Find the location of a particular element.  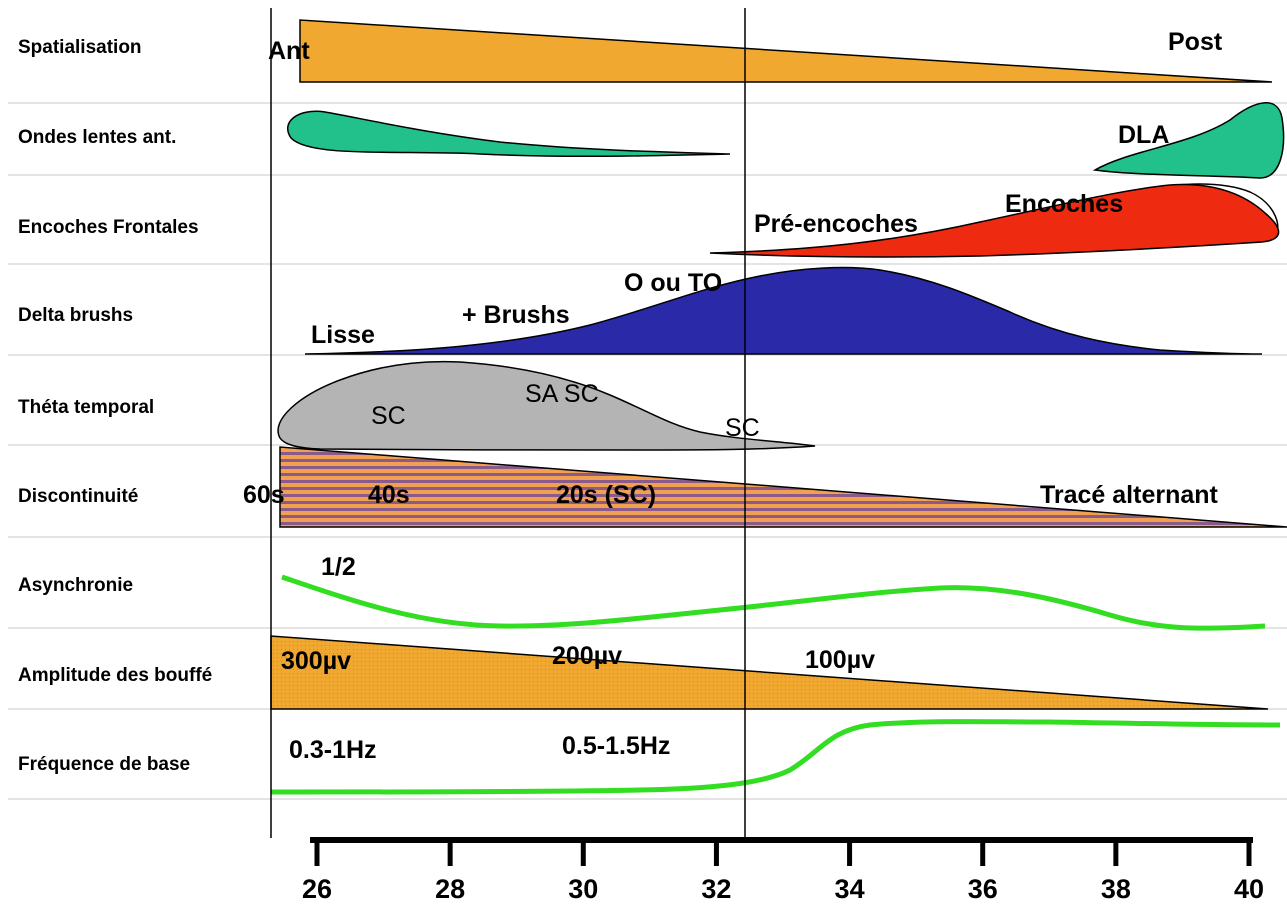

row-label-ondes-lentes: Ondes lentes ant. is located at coordinates (97, 137).